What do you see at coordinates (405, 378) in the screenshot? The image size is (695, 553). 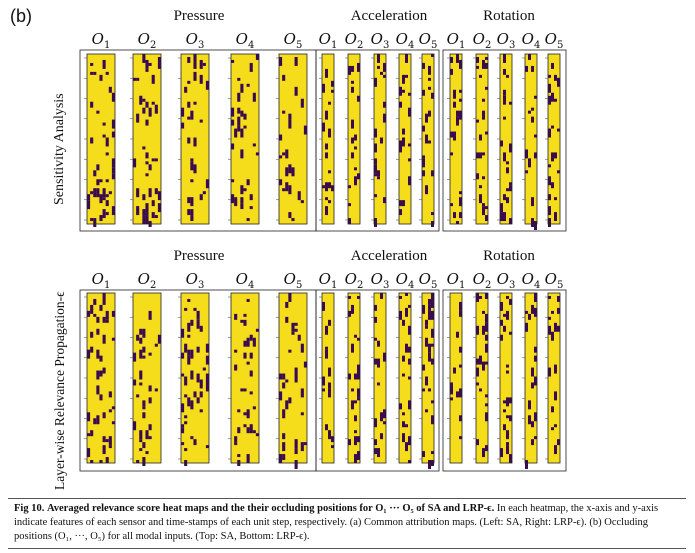 I see `acceleration-o4-heatmap-bottom` at bounding box center [405, 378].